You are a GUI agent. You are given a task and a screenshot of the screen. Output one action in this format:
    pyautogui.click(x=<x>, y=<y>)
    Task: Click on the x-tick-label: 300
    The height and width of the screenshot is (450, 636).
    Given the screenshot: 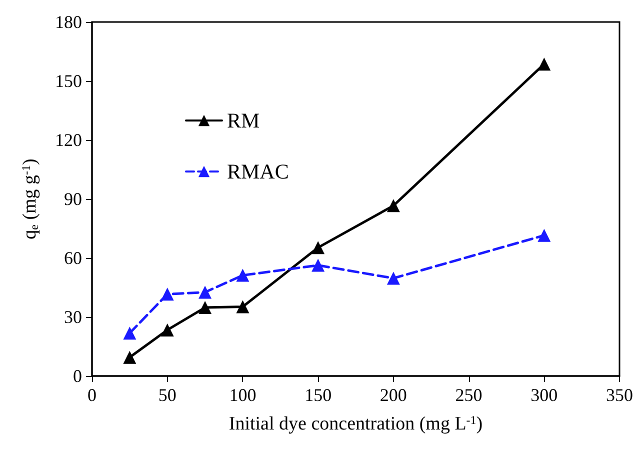 What is the action you would take?
    pyautogui.click(x=544, y=395)
    